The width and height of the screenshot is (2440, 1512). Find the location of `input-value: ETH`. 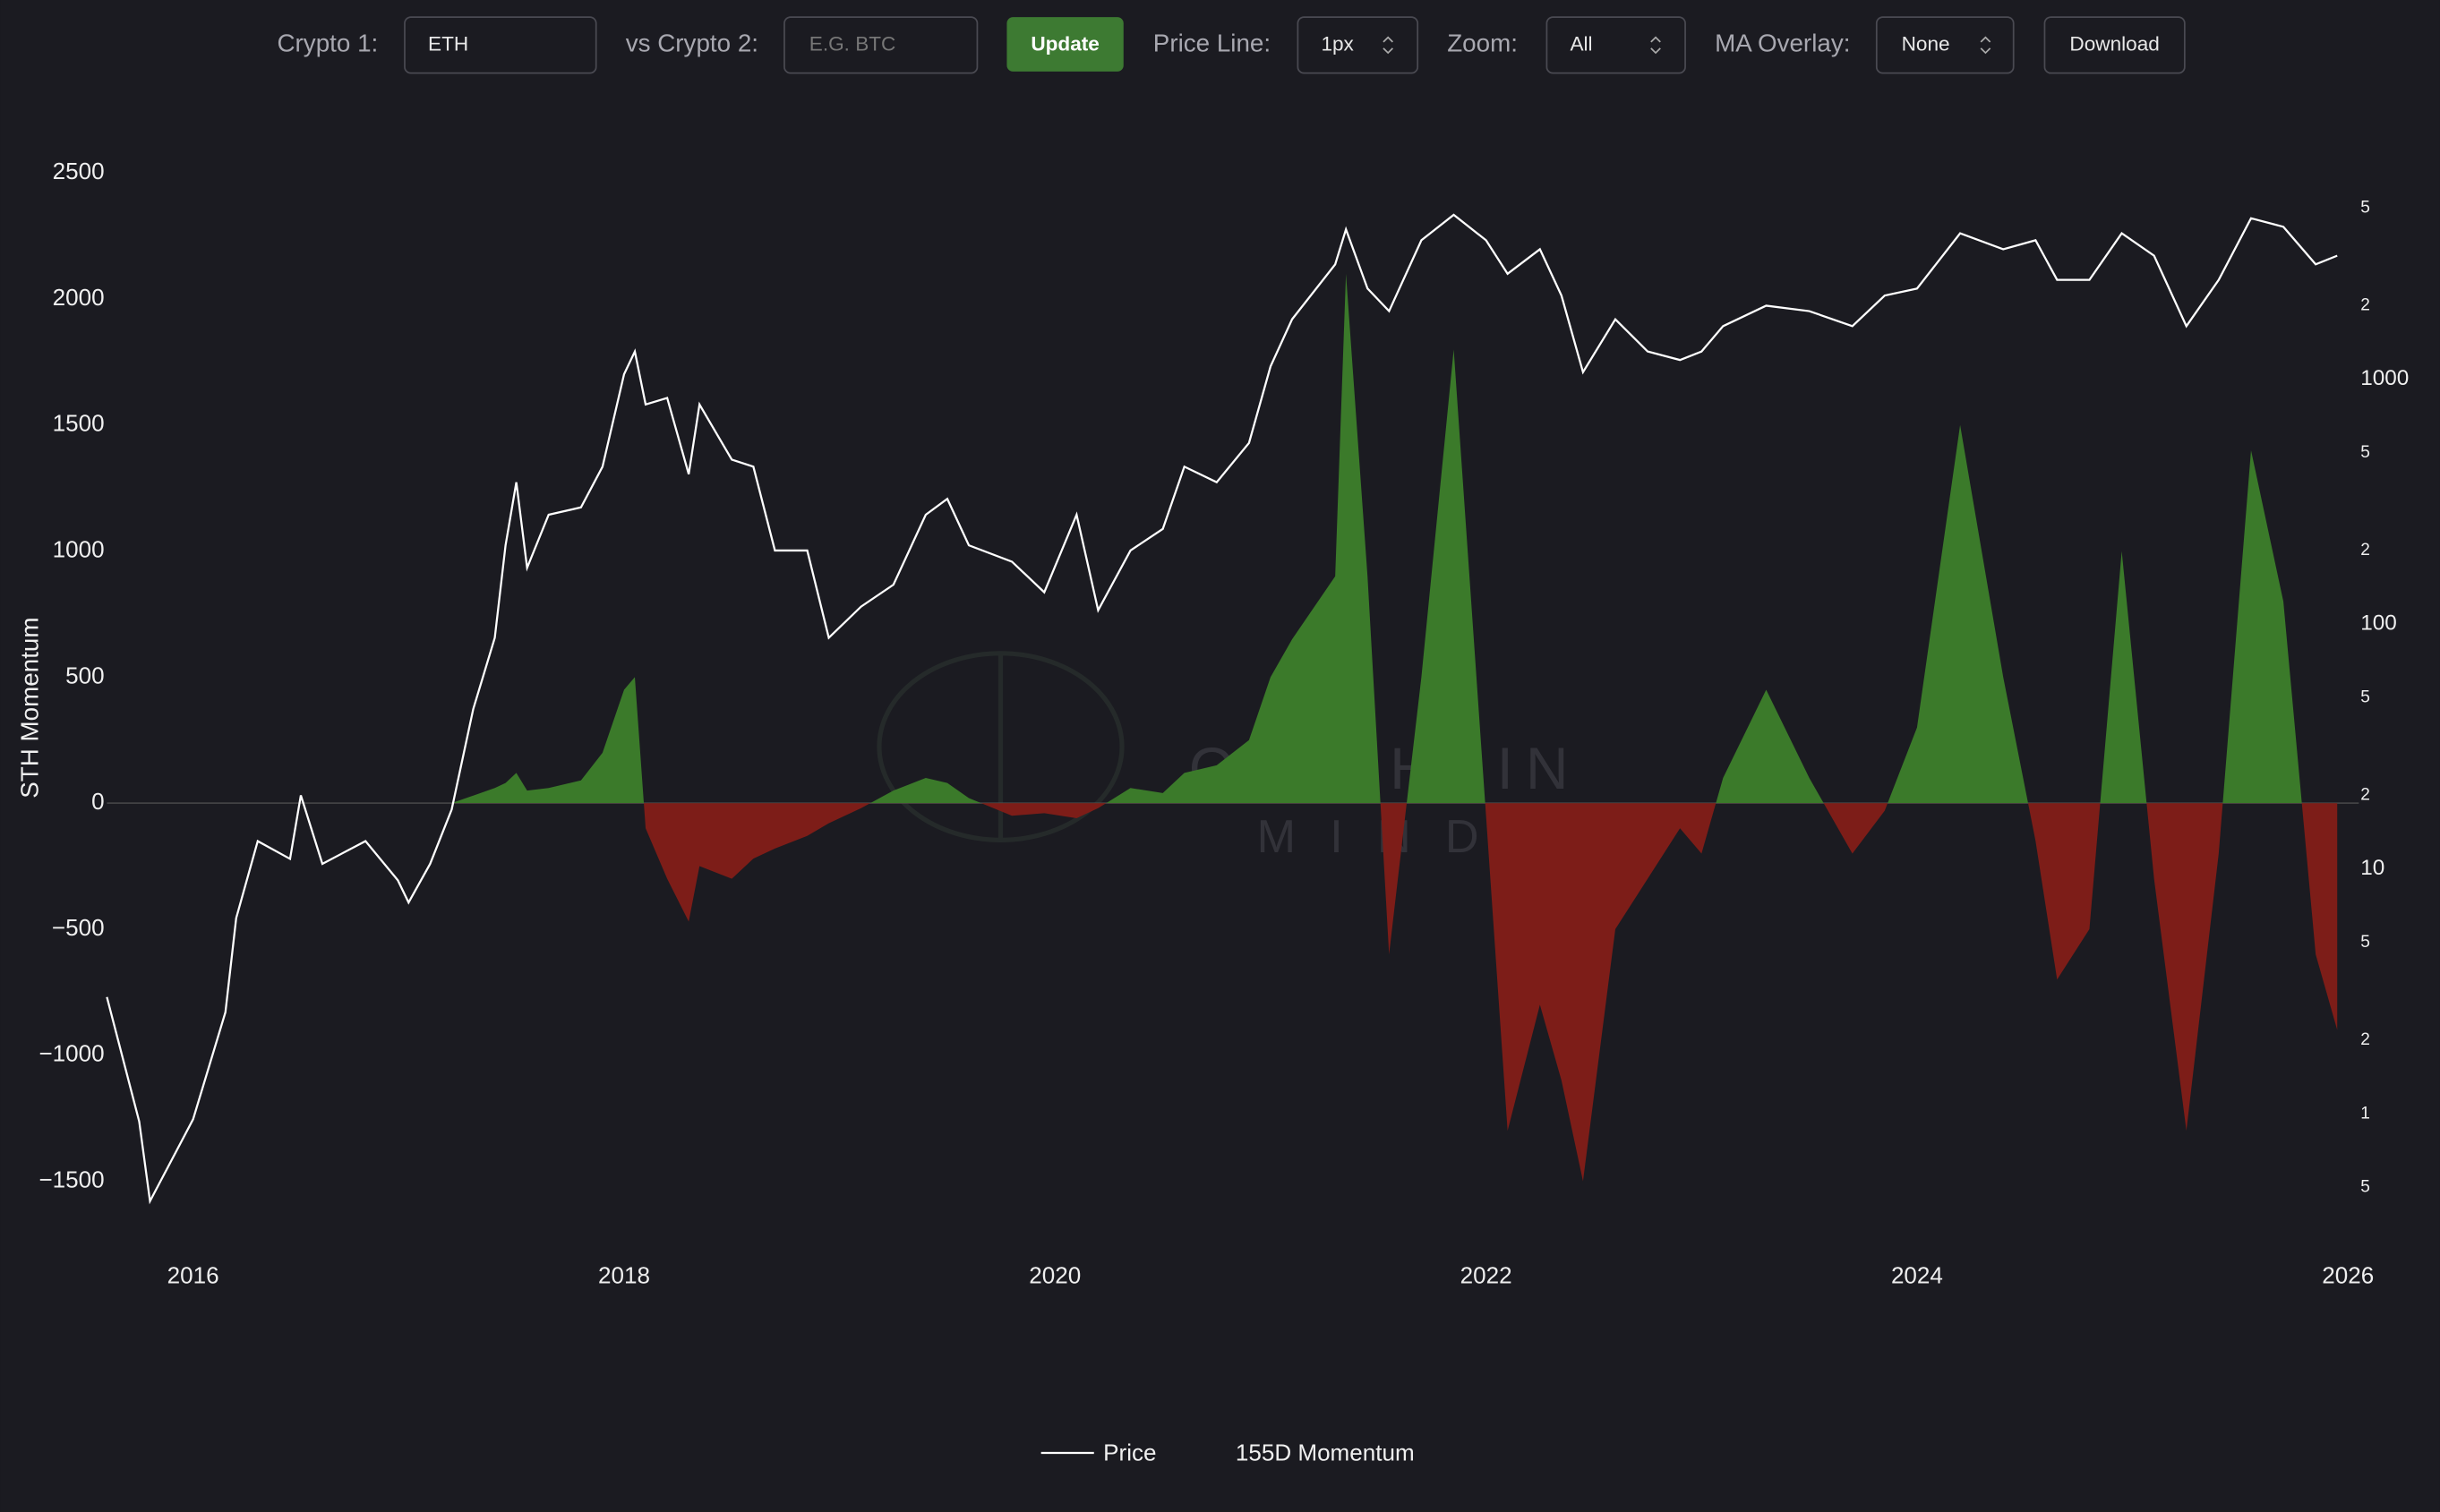

input-value: ETH is located at coordinates (448, 43).